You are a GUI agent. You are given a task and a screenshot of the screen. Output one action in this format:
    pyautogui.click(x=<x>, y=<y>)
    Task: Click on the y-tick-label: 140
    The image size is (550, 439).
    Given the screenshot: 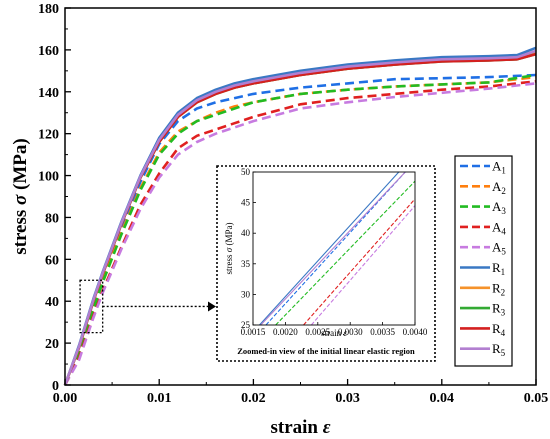 What is the action you would take?
    pyautogui.click(x=48, y=93)
    